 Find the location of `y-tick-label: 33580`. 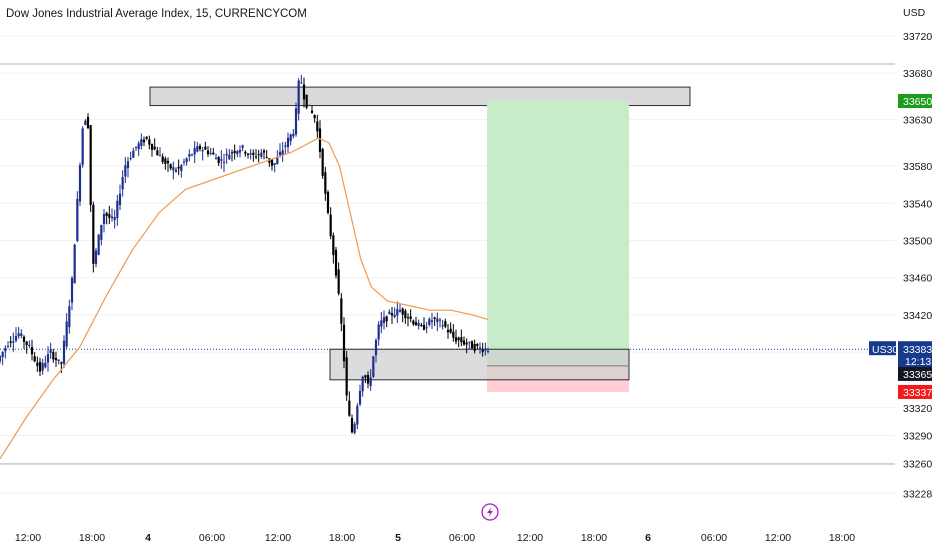

y-tick-label: 33580 is located at coordinates (917, 167).